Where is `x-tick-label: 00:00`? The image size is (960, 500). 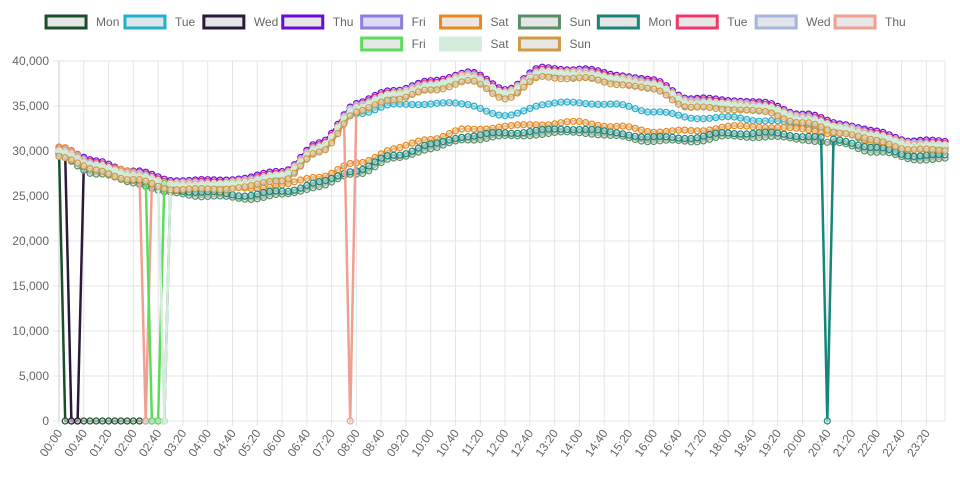
x-tick-label: 00:00 is located at coordinates (51, 442).